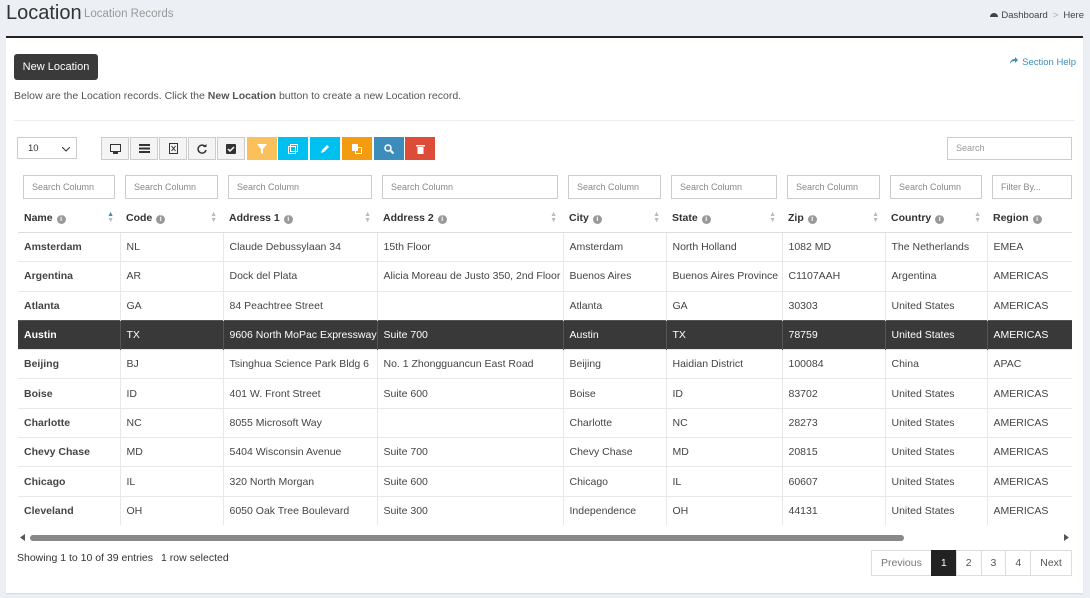 The image size is (1090, 598). I want to click on new-button: New Location, so click(56, 67).